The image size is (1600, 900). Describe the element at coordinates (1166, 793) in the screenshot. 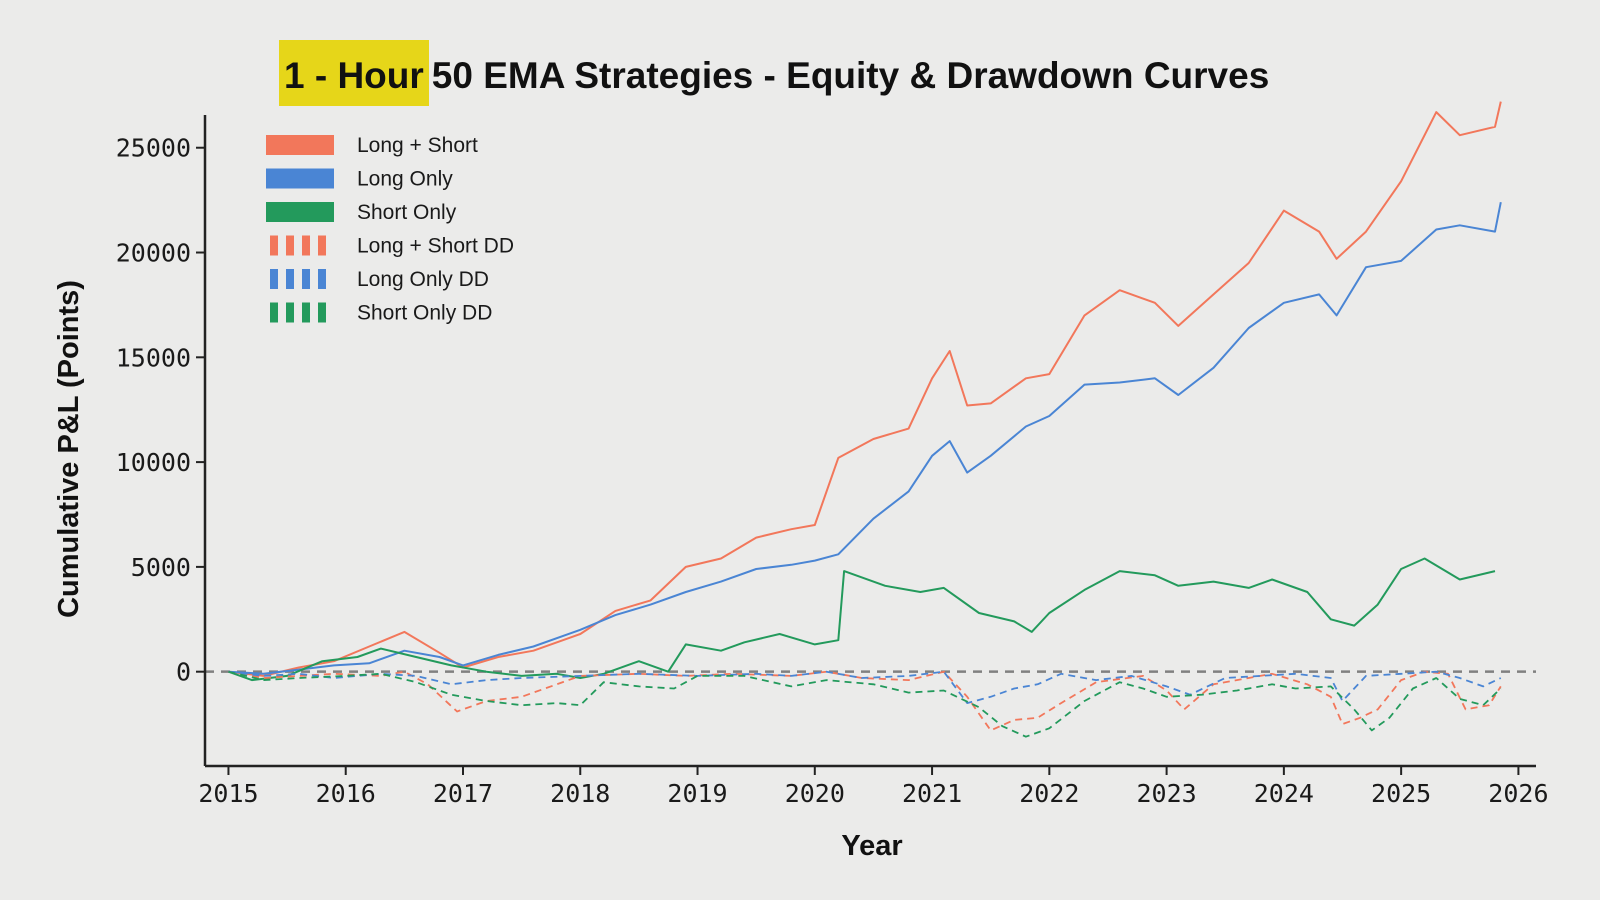

I see `x-tick-label: 2023` at that location.